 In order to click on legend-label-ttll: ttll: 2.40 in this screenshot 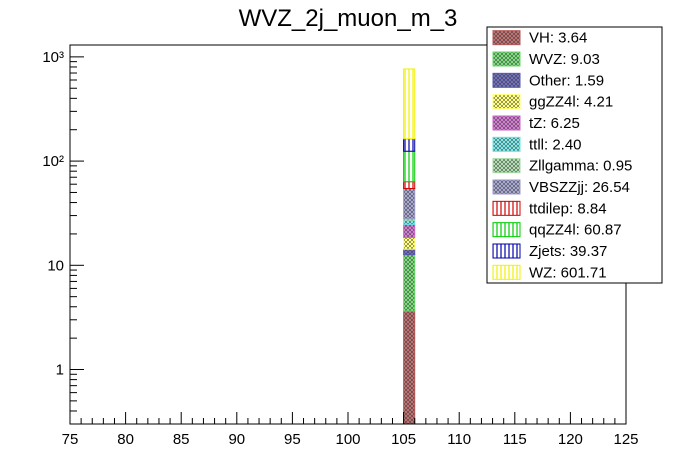, I will do `click(555, 144)`.